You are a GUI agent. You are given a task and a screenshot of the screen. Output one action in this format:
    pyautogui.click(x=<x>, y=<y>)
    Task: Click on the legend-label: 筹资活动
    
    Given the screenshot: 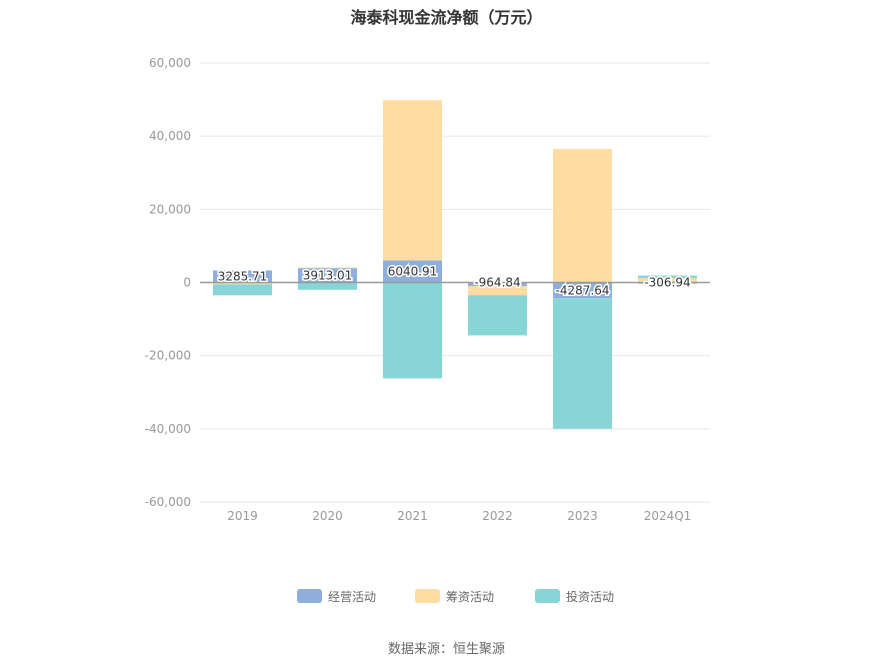 What is the action you would take?
    pyautogui.click(x=470, y=597)
    